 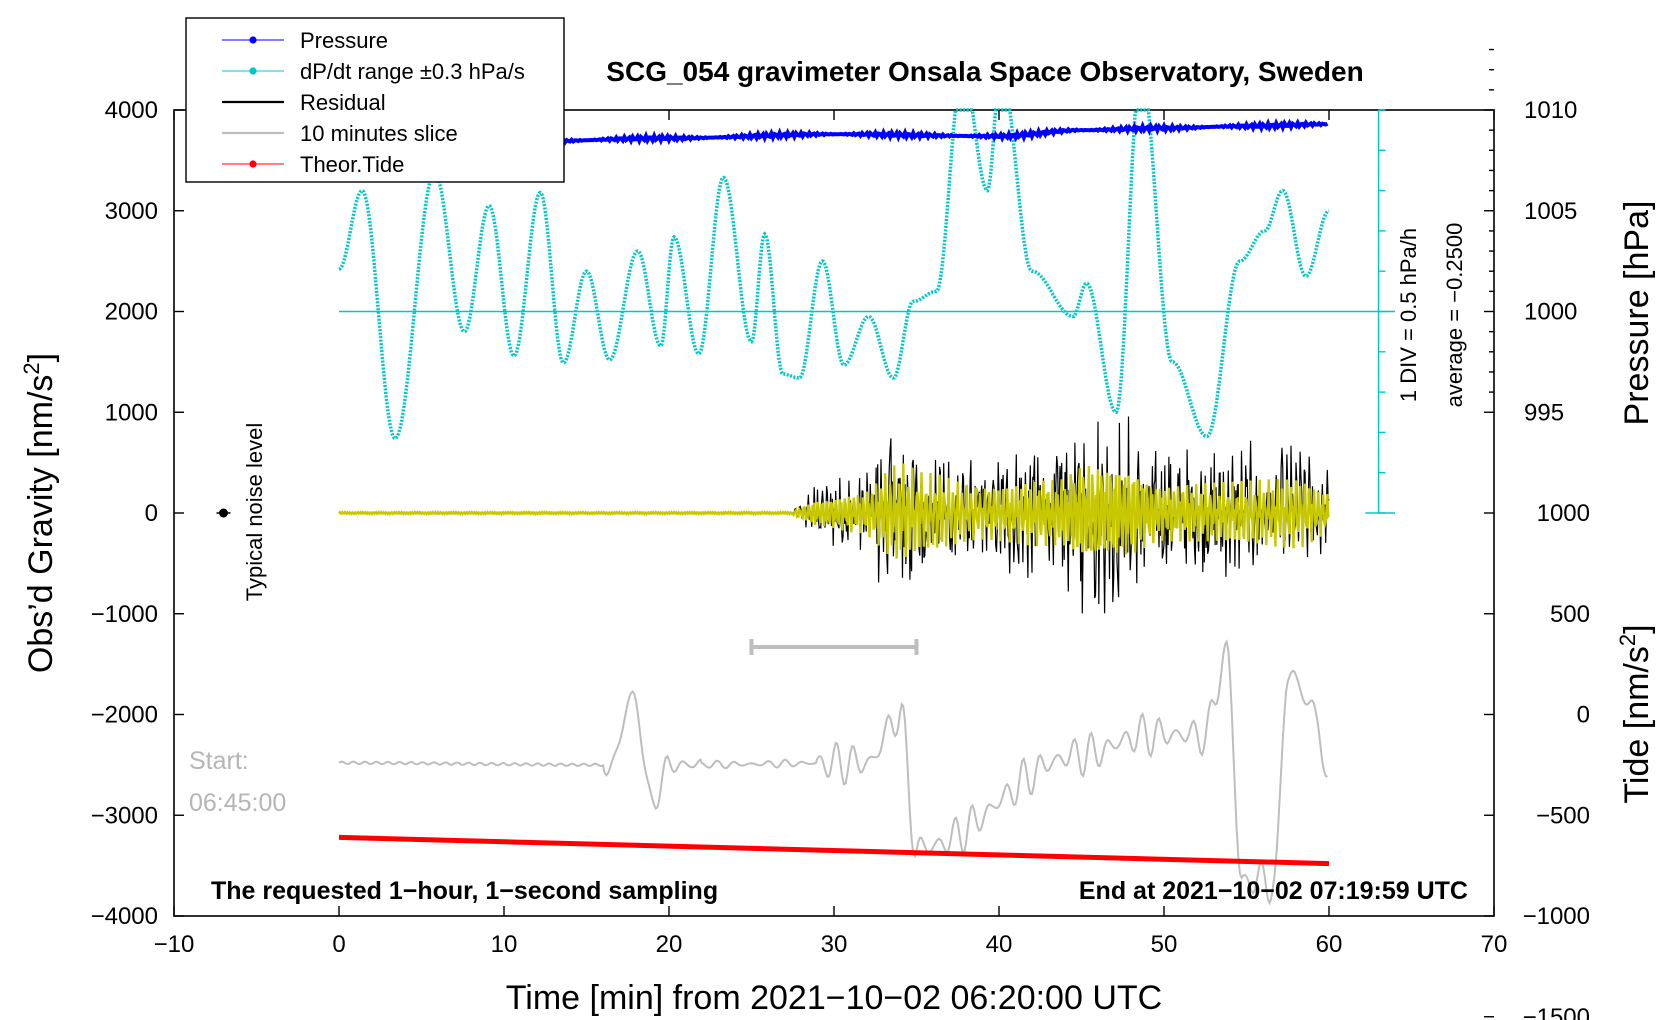 What do you see at coordinates (1550, 110) in the screenshot?
I see `pressure-tick-label: 1010` at bounding box center [1550, 110].